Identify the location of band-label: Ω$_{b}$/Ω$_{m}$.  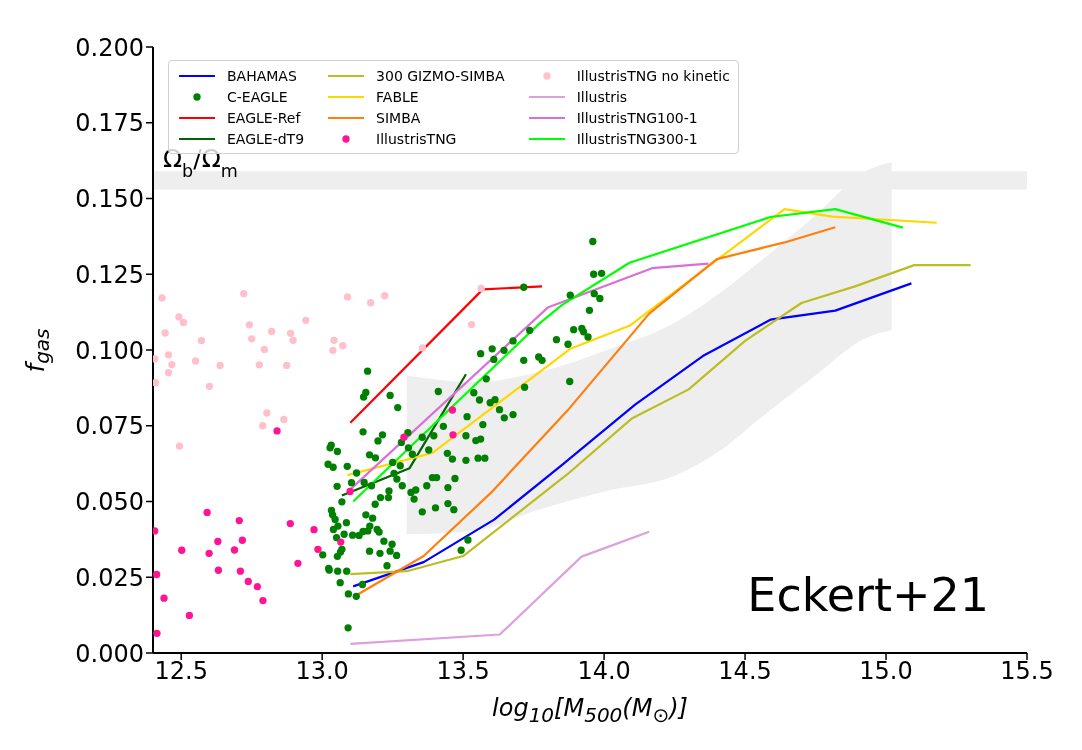
(200, 163).